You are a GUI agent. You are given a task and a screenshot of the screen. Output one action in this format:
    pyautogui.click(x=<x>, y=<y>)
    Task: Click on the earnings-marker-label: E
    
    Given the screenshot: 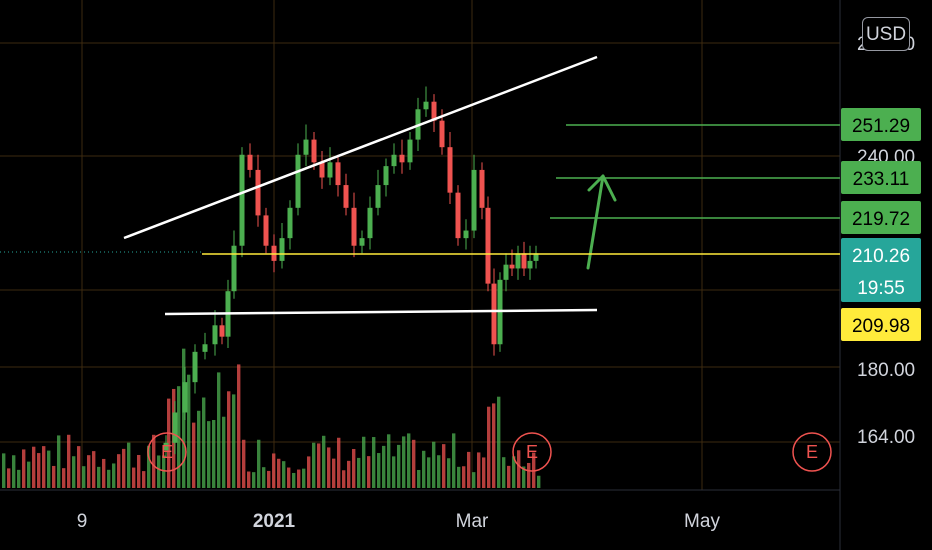 What is the action you would take?
    pyautogui.click(x=167, y=452)
    